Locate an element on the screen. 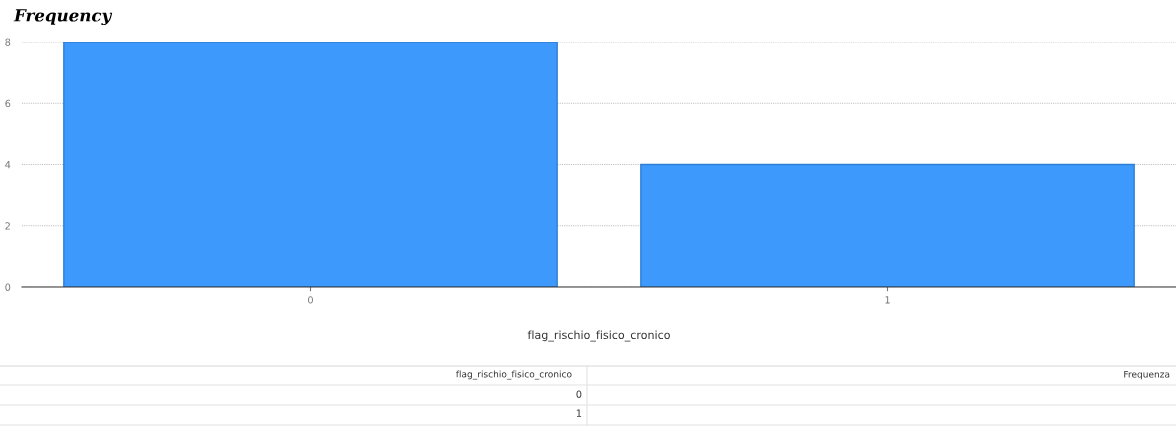 The width and height of the screenshot is (1176, 428). y-tick-label: 4 is located at coordinates (8, 165).